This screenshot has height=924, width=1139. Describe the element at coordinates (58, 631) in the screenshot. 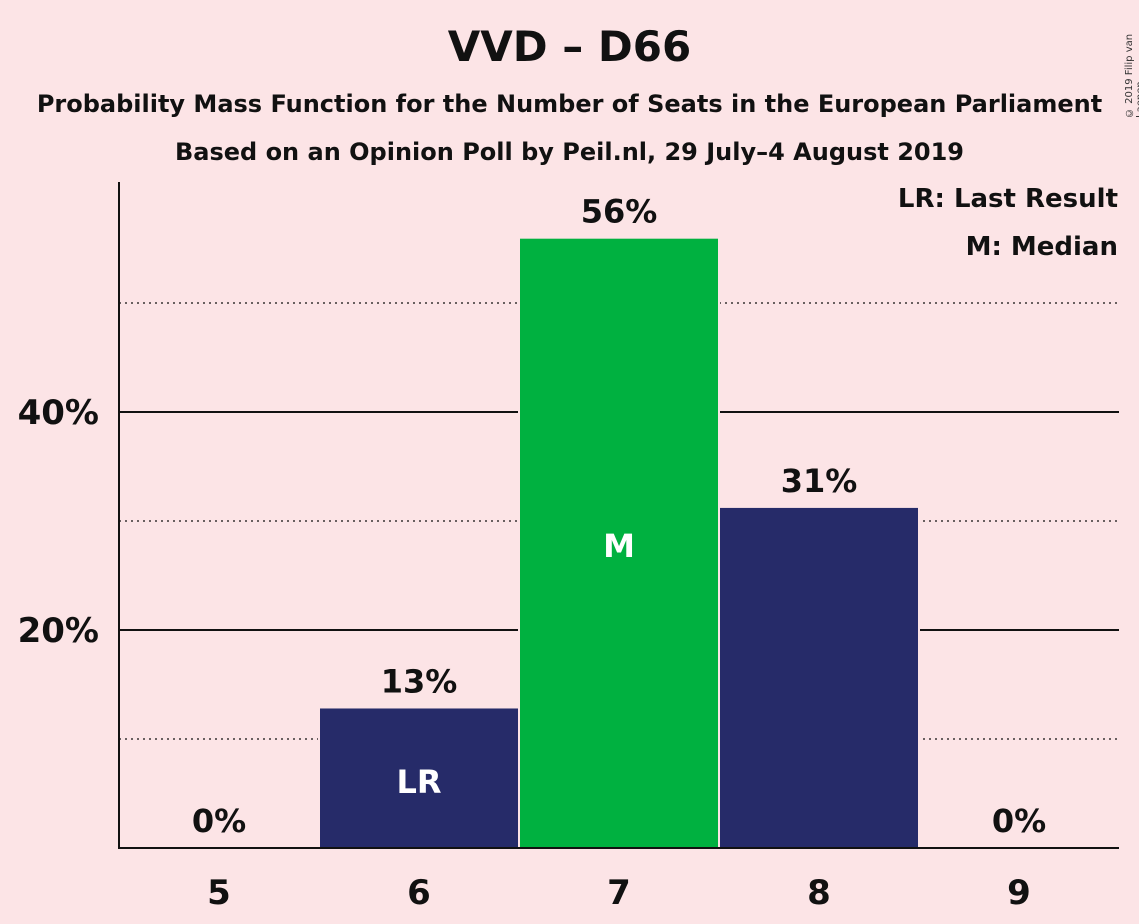

I see `y-tick-label-20: 20%` at that location.